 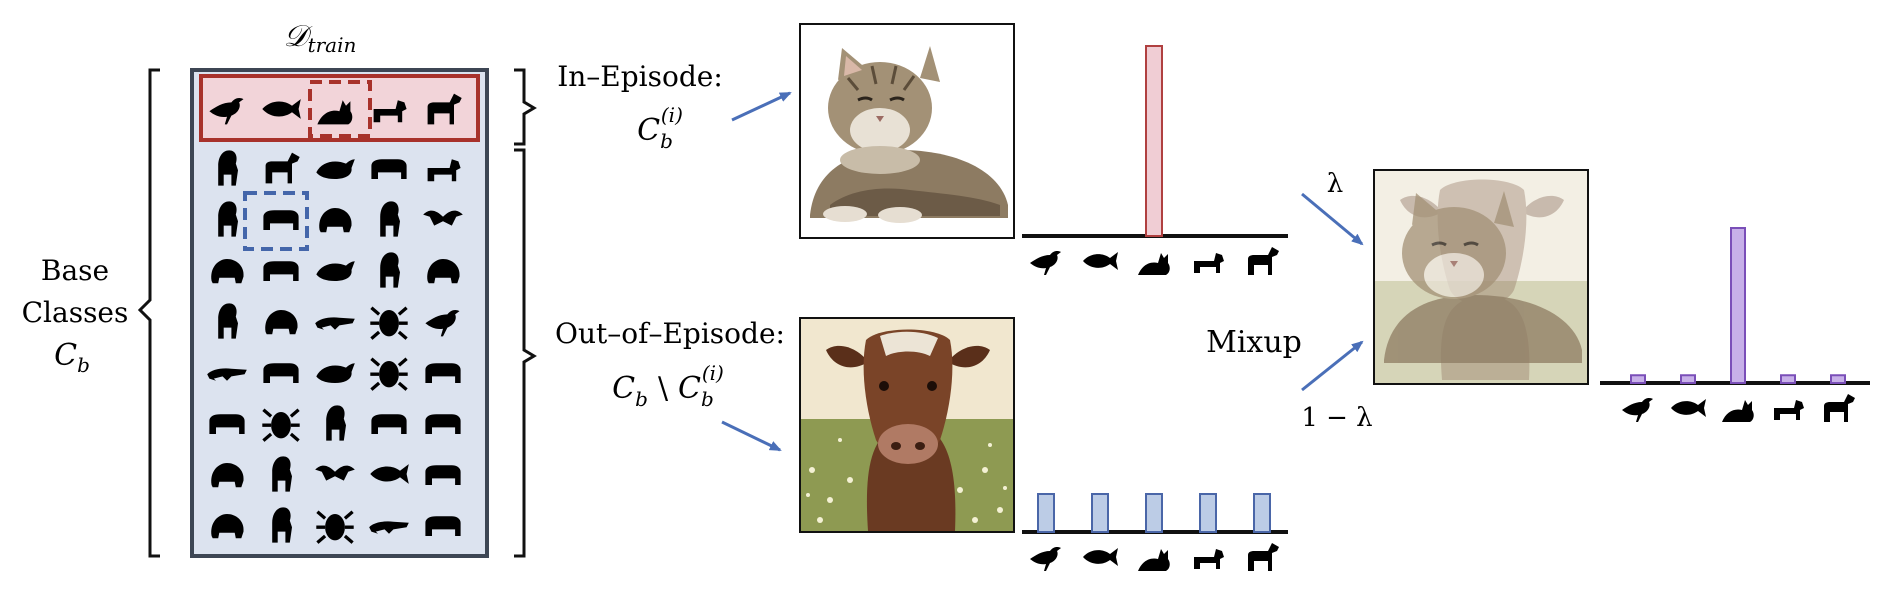 What do you see at coordinates (1335, 184) in the screenshot?
I see `lambda-label: λ` at bounding box center [1335, 184].